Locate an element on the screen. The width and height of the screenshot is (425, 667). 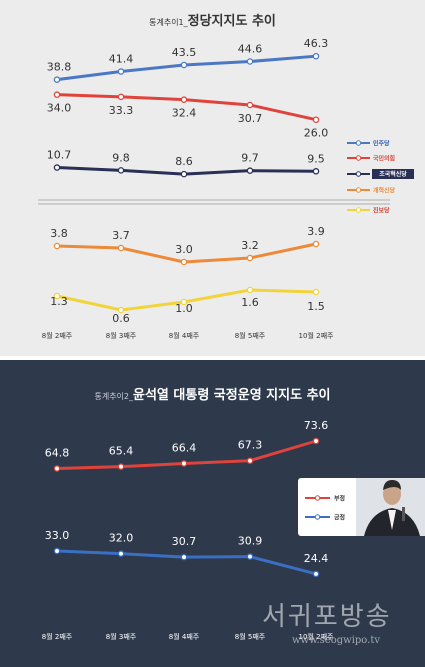
x-tick-label-3: 8월 4째주 is located at coordinates (184, 335).